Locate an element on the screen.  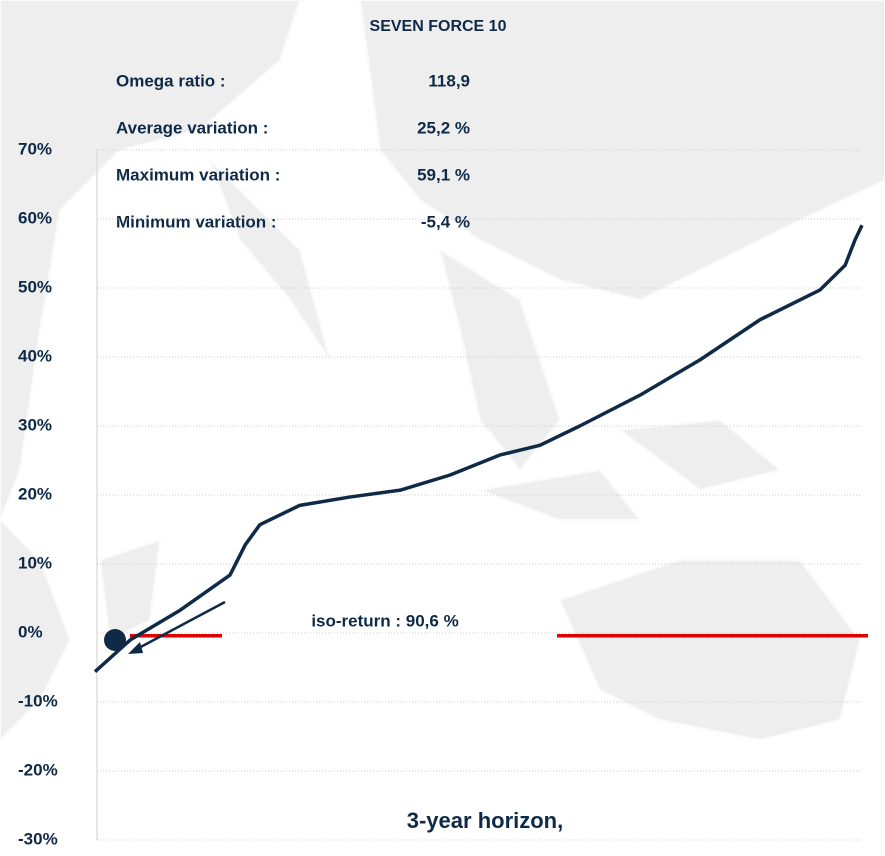
stat-value: 25,2 % is located at coordinates (443, 127).